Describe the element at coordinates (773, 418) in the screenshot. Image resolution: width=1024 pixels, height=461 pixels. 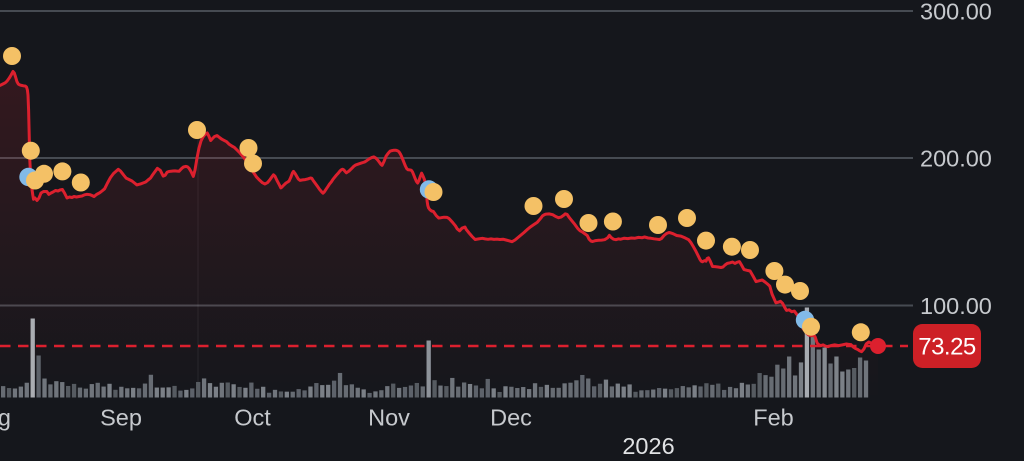
I see `svg-text: Feb` at that location.